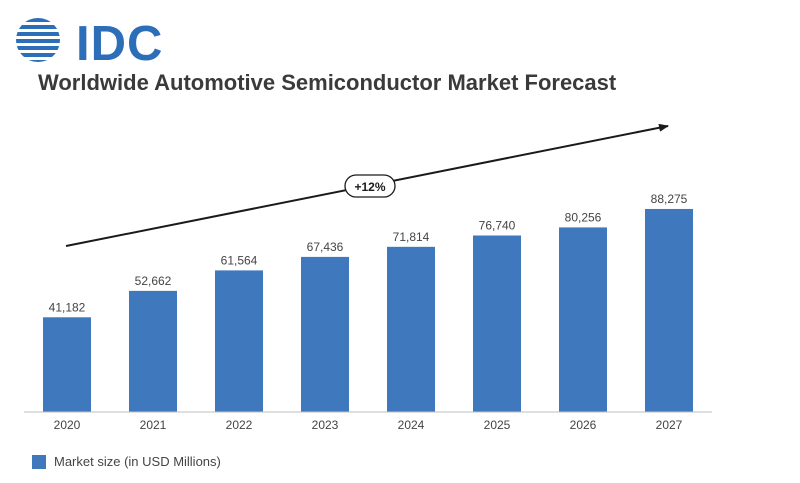 Image resolution: width=800 pixels, height=483 pixels. What do you see at coordinates (411, 425) in the screenshot?
I see `x-tick-label-2024: 2024` at bounding box center [411, 425].